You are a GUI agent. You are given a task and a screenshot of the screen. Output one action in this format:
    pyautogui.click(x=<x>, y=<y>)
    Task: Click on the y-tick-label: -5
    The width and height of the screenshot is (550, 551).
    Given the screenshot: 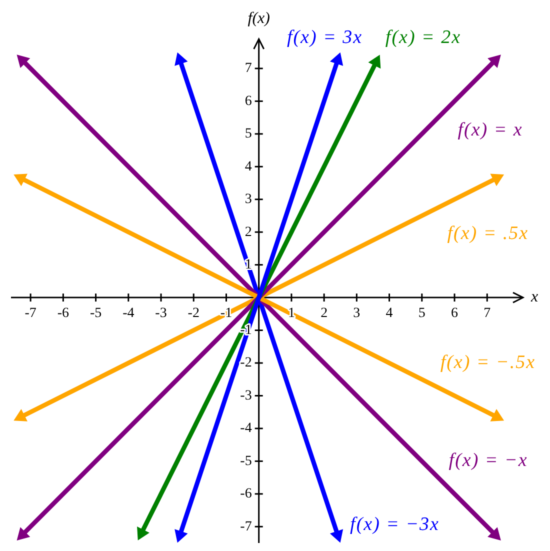 What is the action you would take?
    pyautogui.click(x=246, y=461)
    